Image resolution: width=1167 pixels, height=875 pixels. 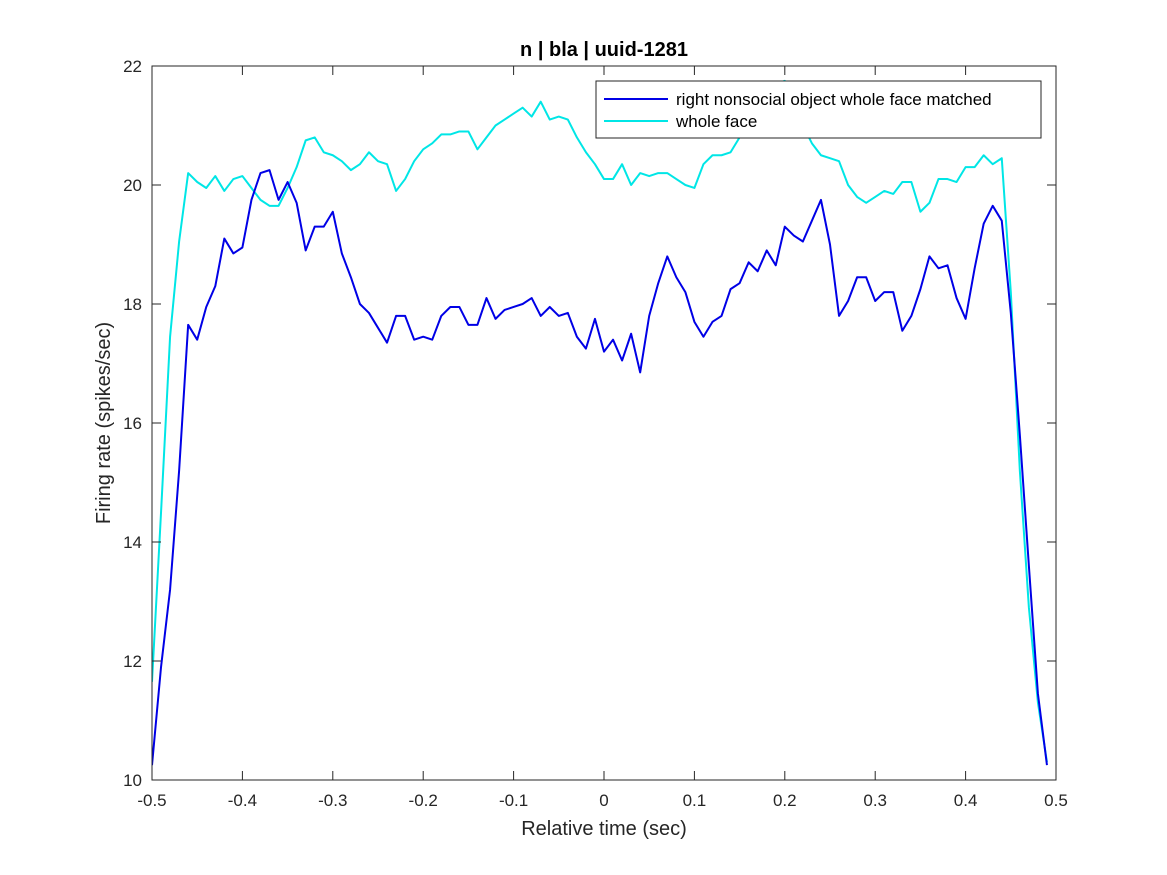 I want to click on y-tick-label: 12, so click(x=132, y=661).